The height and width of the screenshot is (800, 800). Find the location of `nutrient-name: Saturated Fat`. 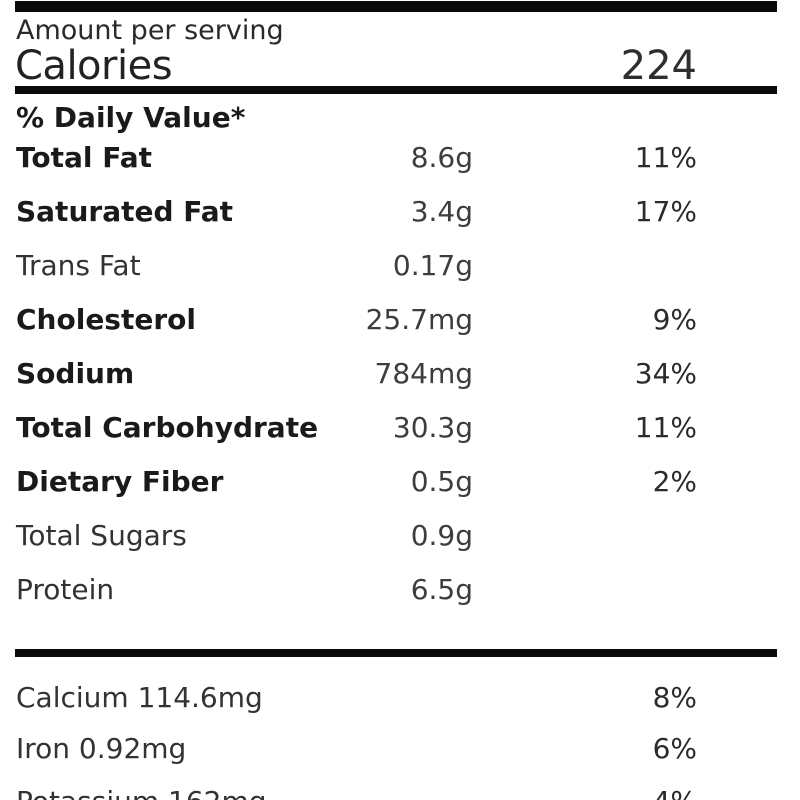

nutrient-name: Saturated Fat is located at coordinates (125, 211).